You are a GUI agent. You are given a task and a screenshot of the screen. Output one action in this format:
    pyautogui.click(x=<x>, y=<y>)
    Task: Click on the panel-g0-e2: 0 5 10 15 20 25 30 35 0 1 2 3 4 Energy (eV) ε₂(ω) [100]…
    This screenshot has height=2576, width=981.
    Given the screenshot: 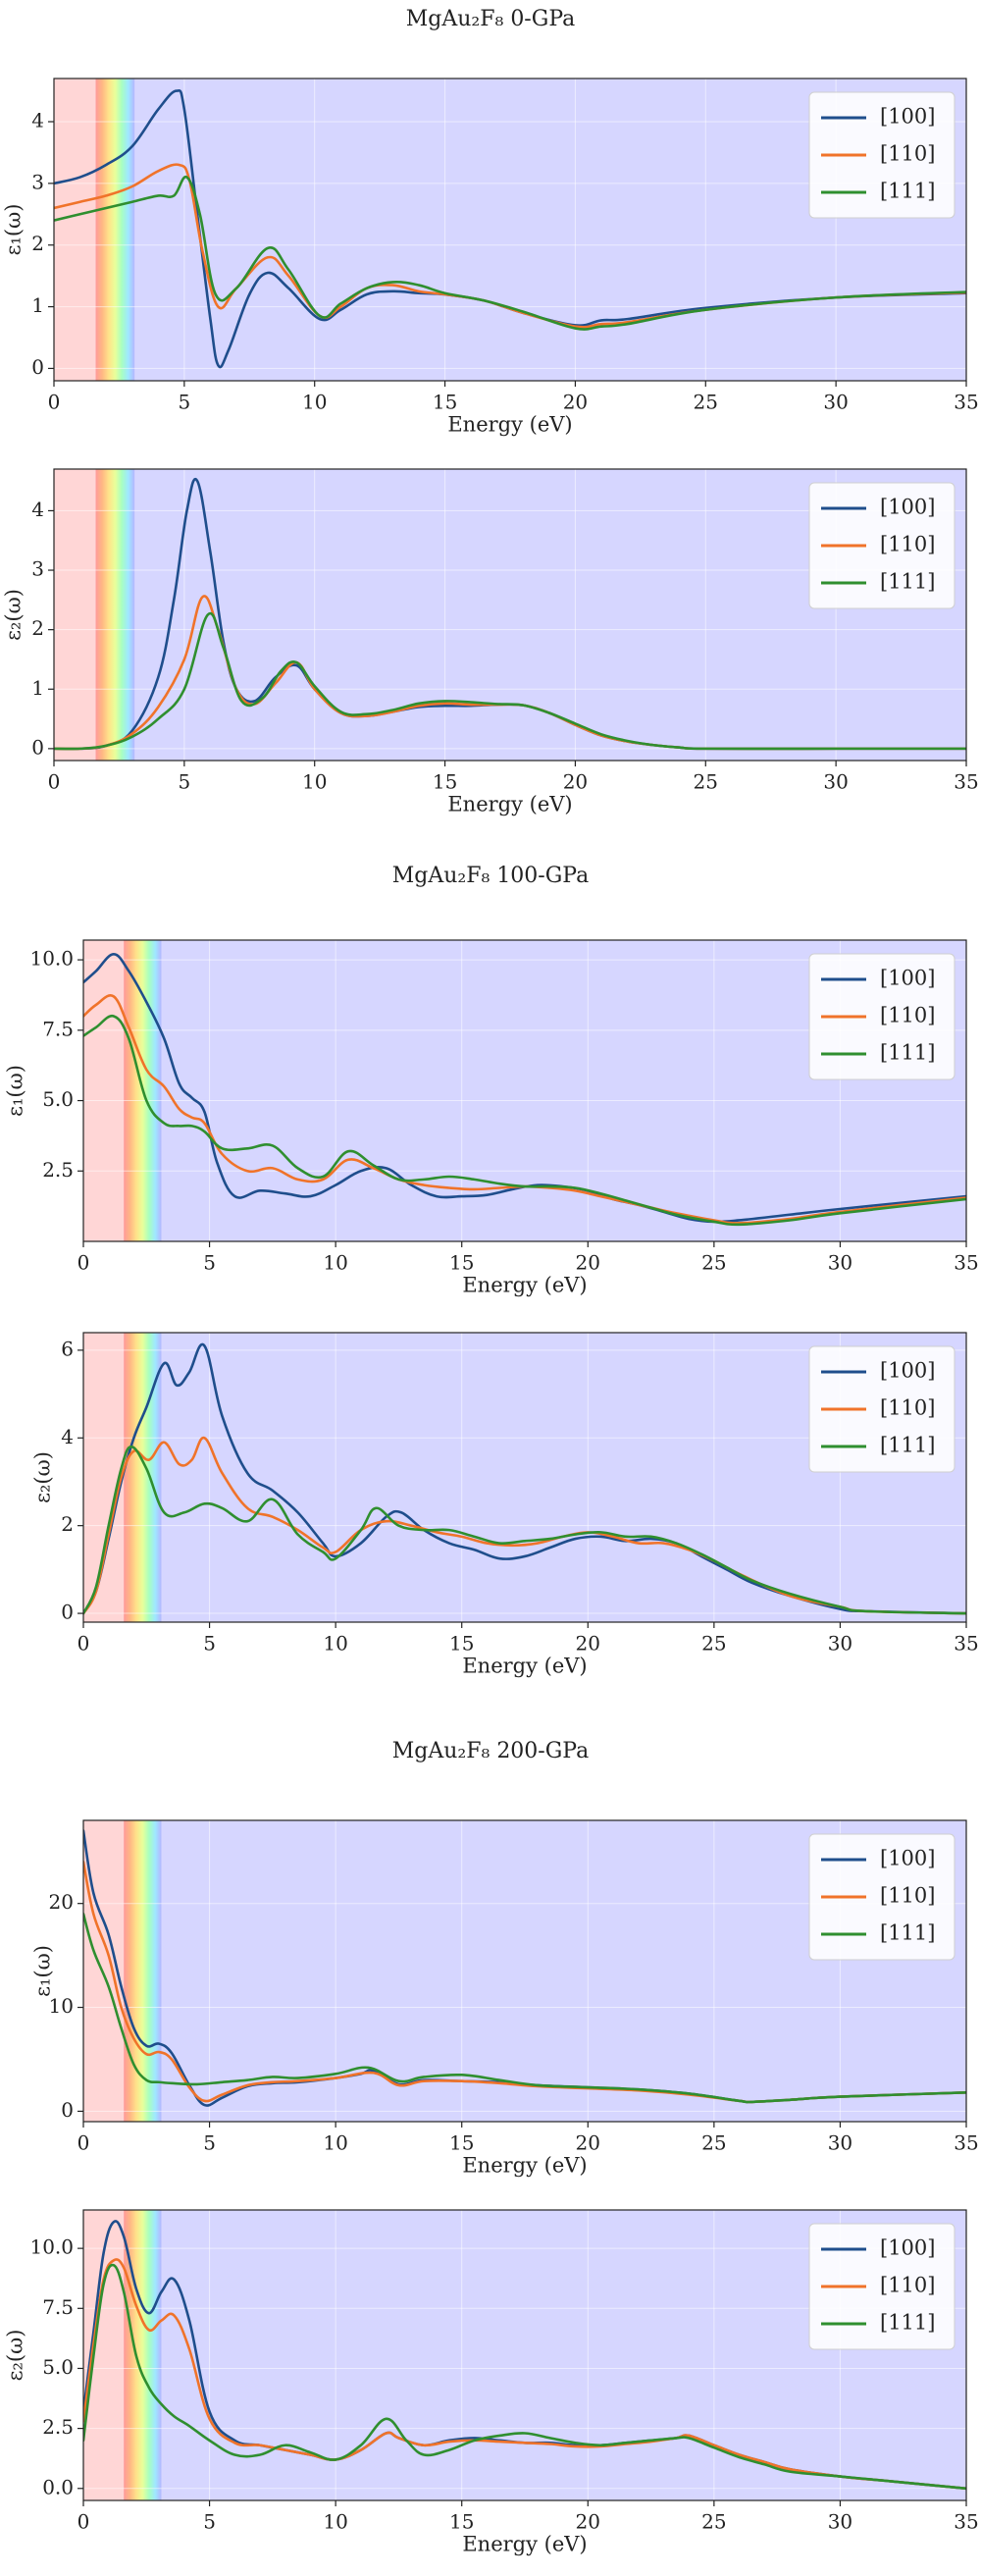 What is the action you would take?
    pyautogui.click(x=490, y=642)
    